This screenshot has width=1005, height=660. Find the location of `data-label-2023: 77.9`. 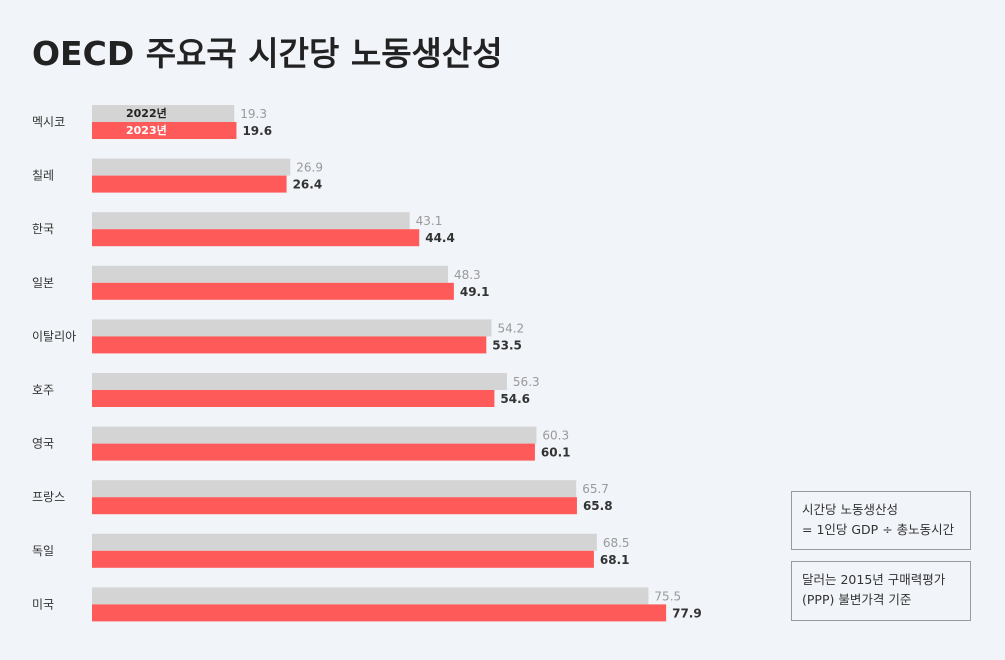

data-label-2023: 77.9 is located at coordinates (687, 613).